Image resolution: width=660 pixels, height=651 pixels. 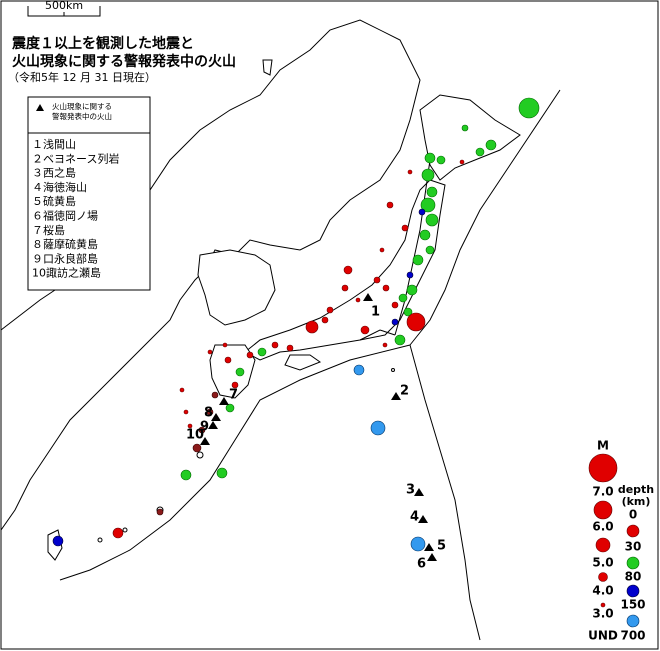 I want to click on volcano-label: 8, so click(x=208, y=413).